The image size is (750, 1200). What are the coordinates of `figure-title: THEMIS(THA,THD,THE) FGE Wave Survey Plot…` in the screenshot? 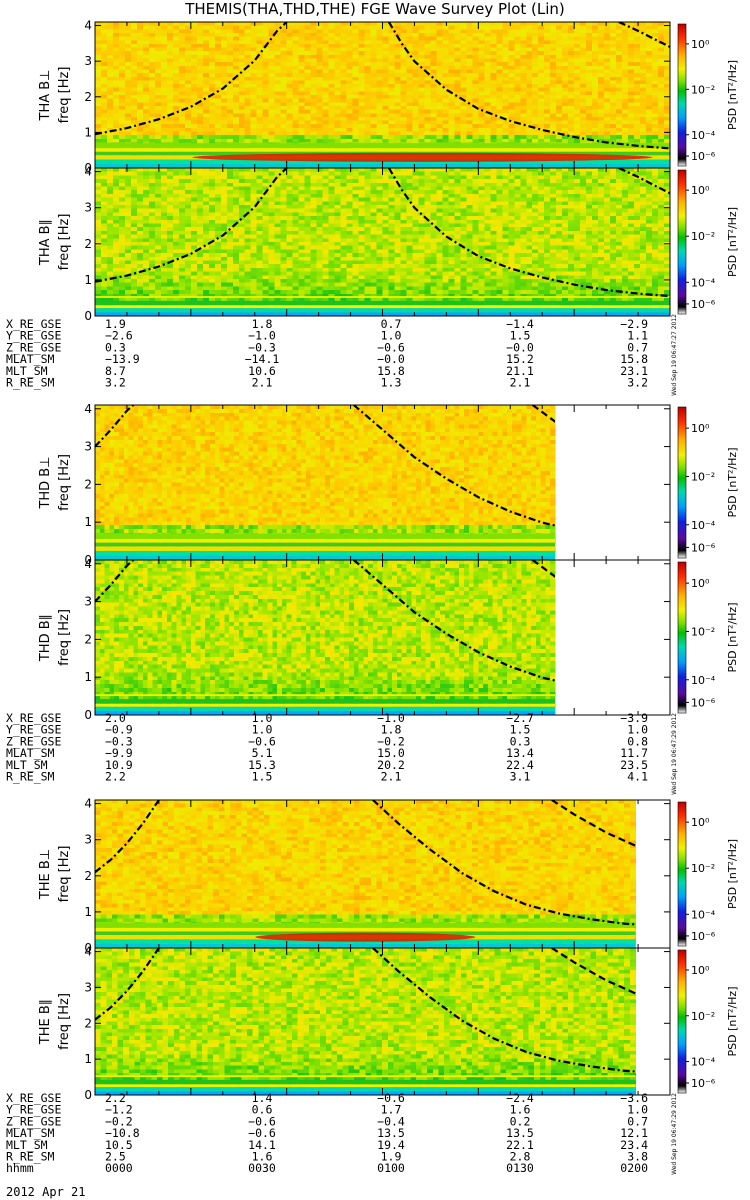 It's located at (374, 9).